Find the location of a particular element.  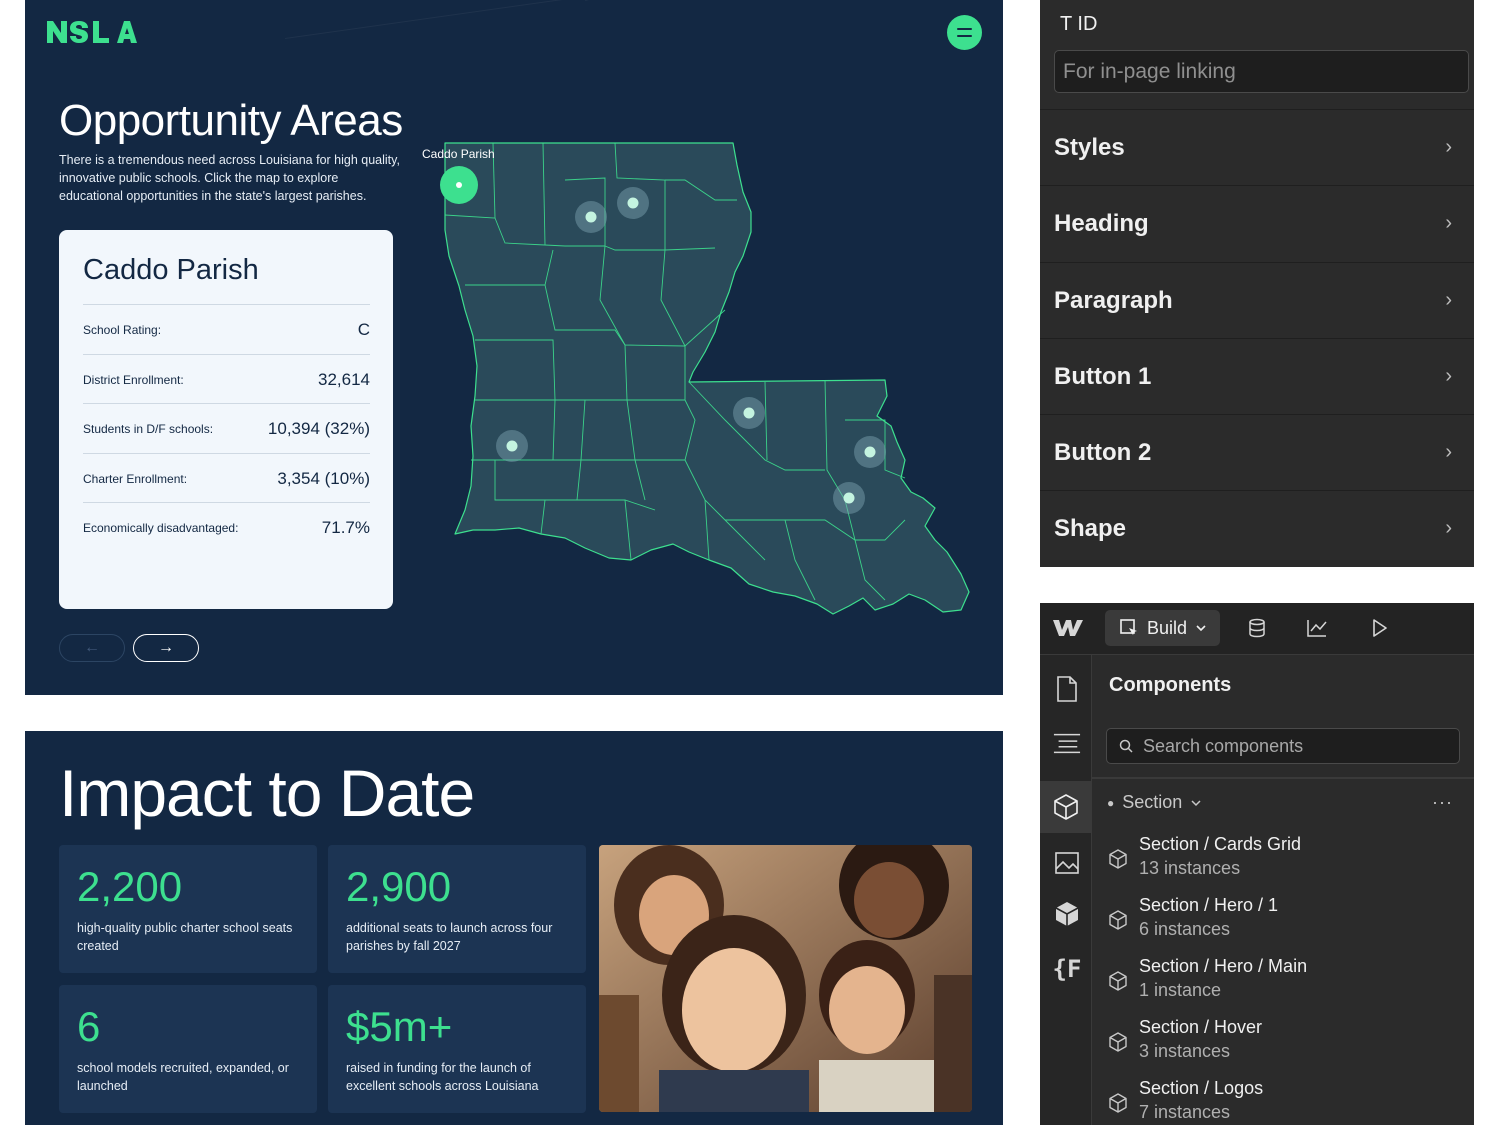

pages-icon is located at coordinates (1067, 689).